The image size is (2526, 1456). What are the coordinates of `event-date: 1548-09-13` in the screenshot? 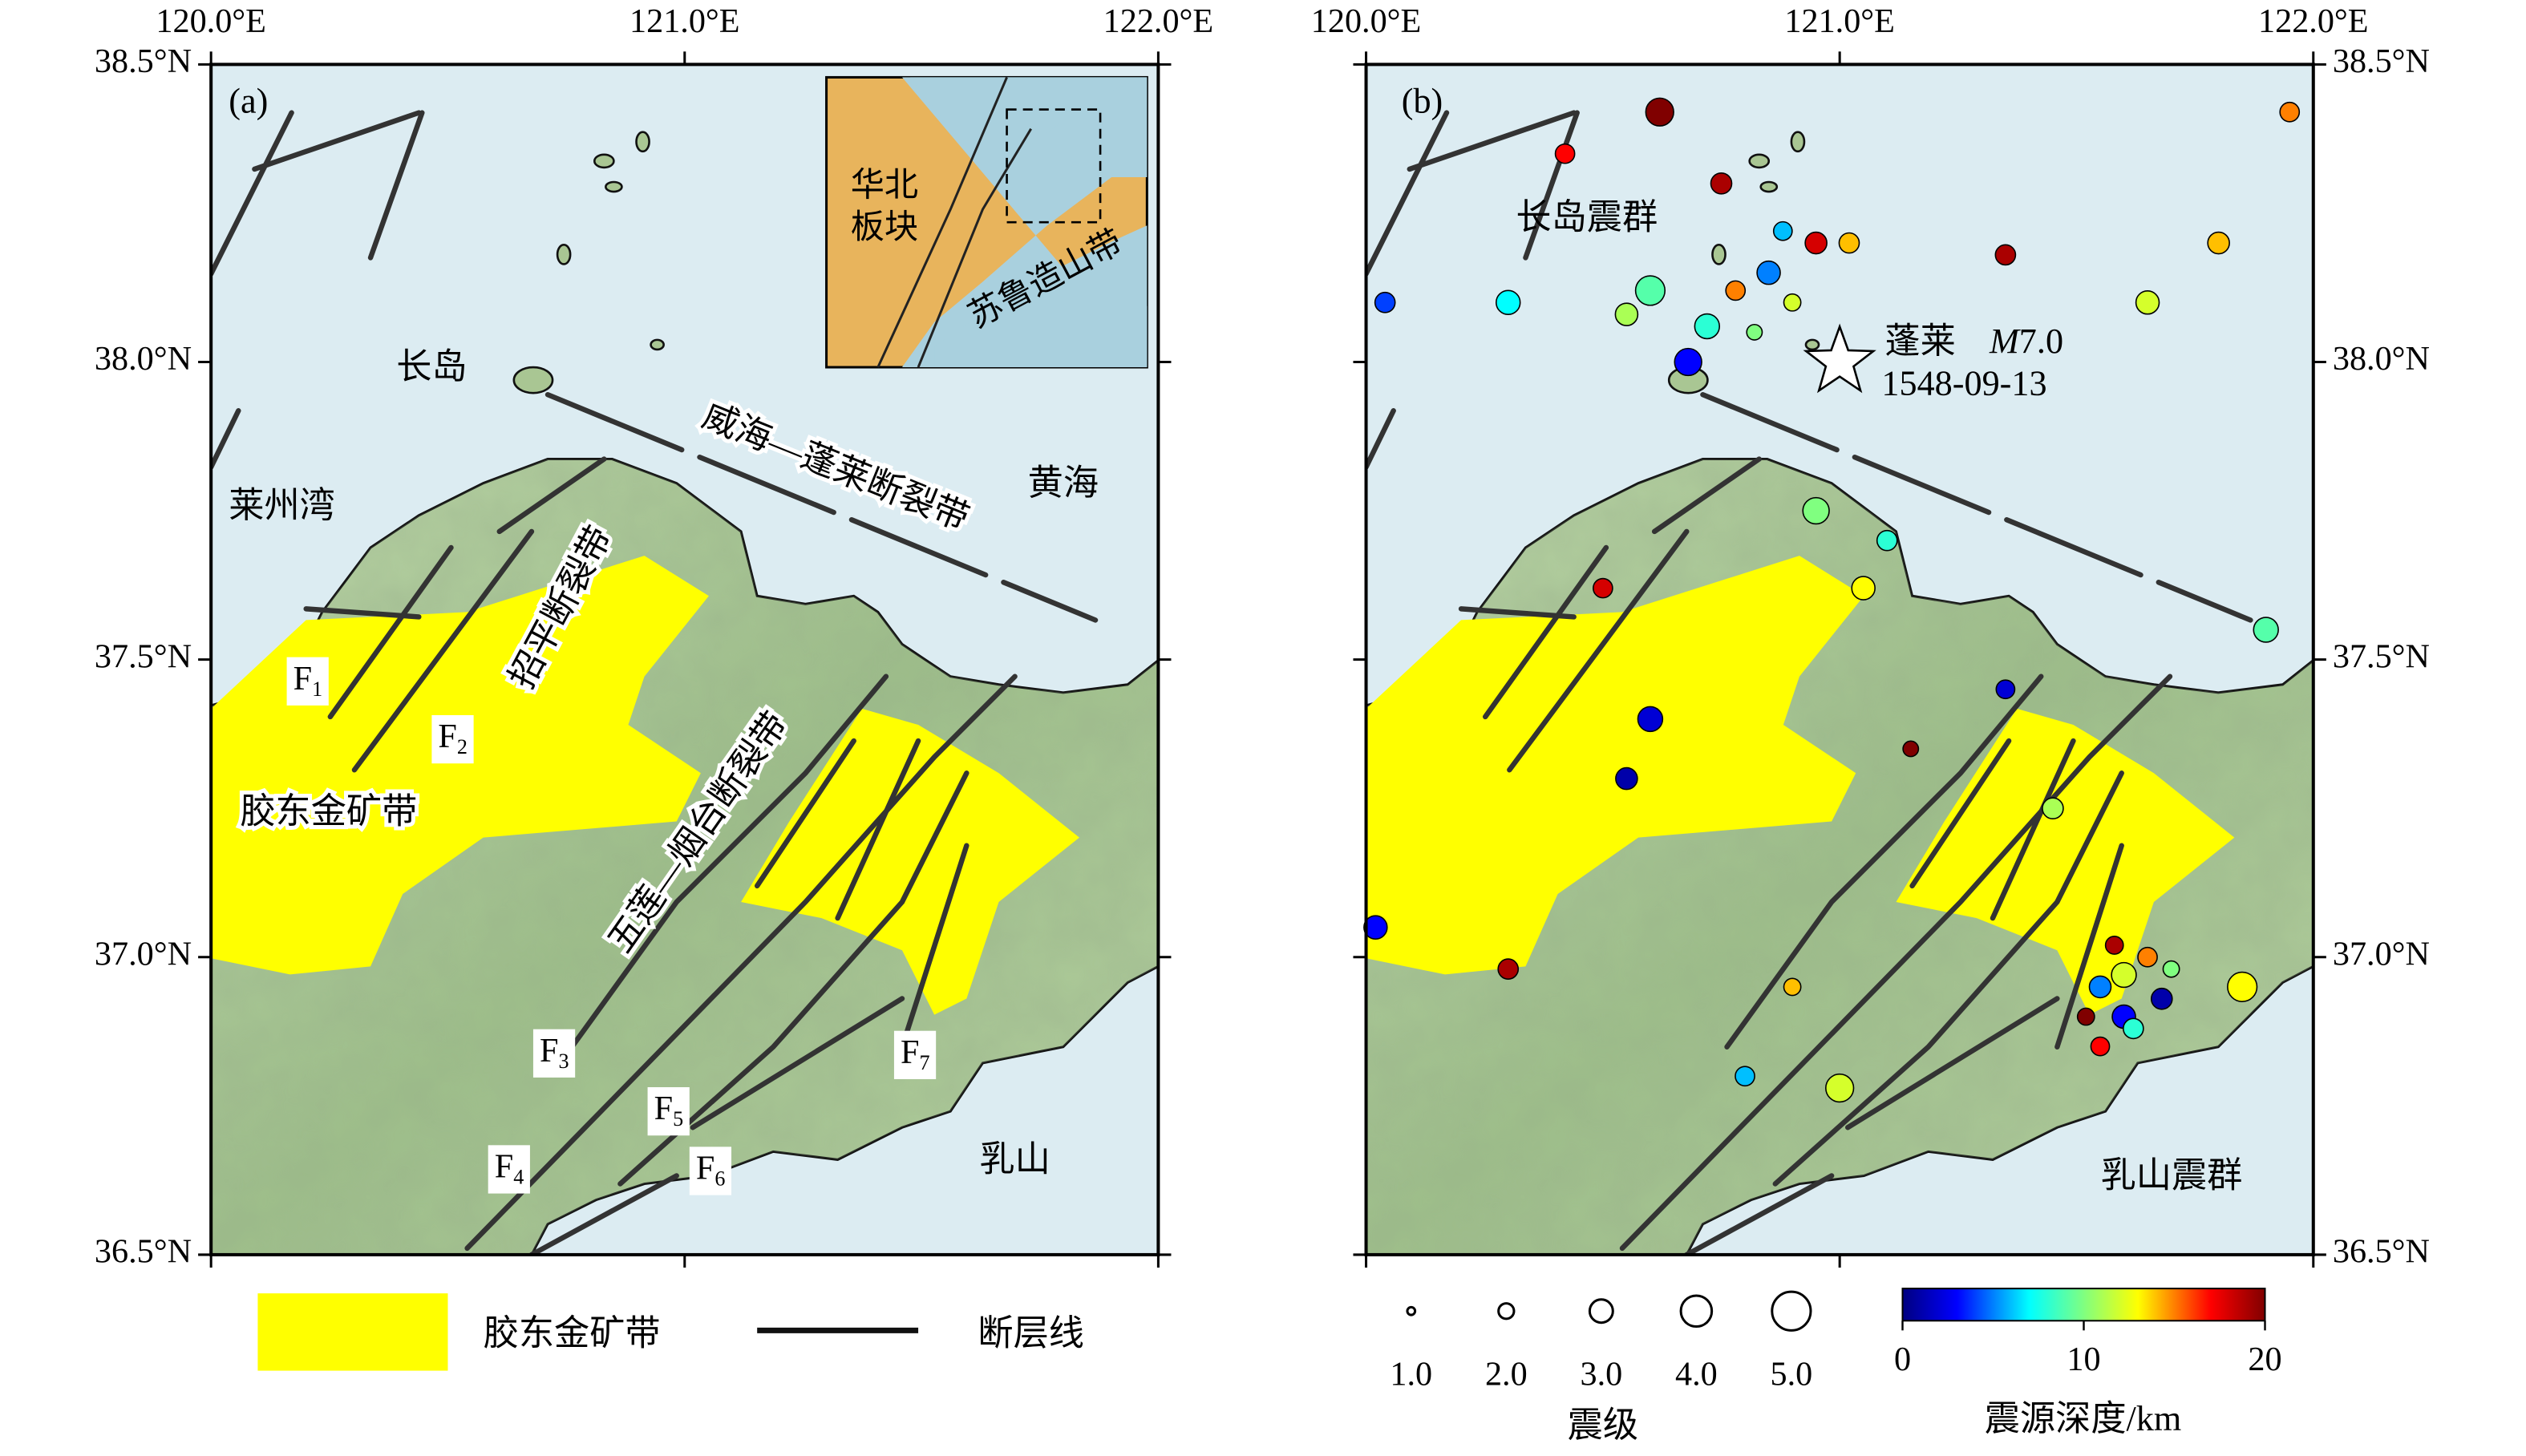 It's located at (1963, 382).